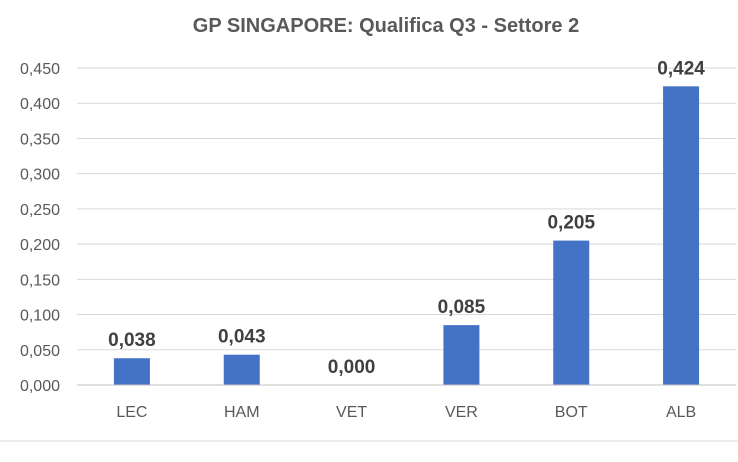  Describe the element at coordinates (40, 69) in the screenshot. I see `y-tick-label: 0,450` at that location.